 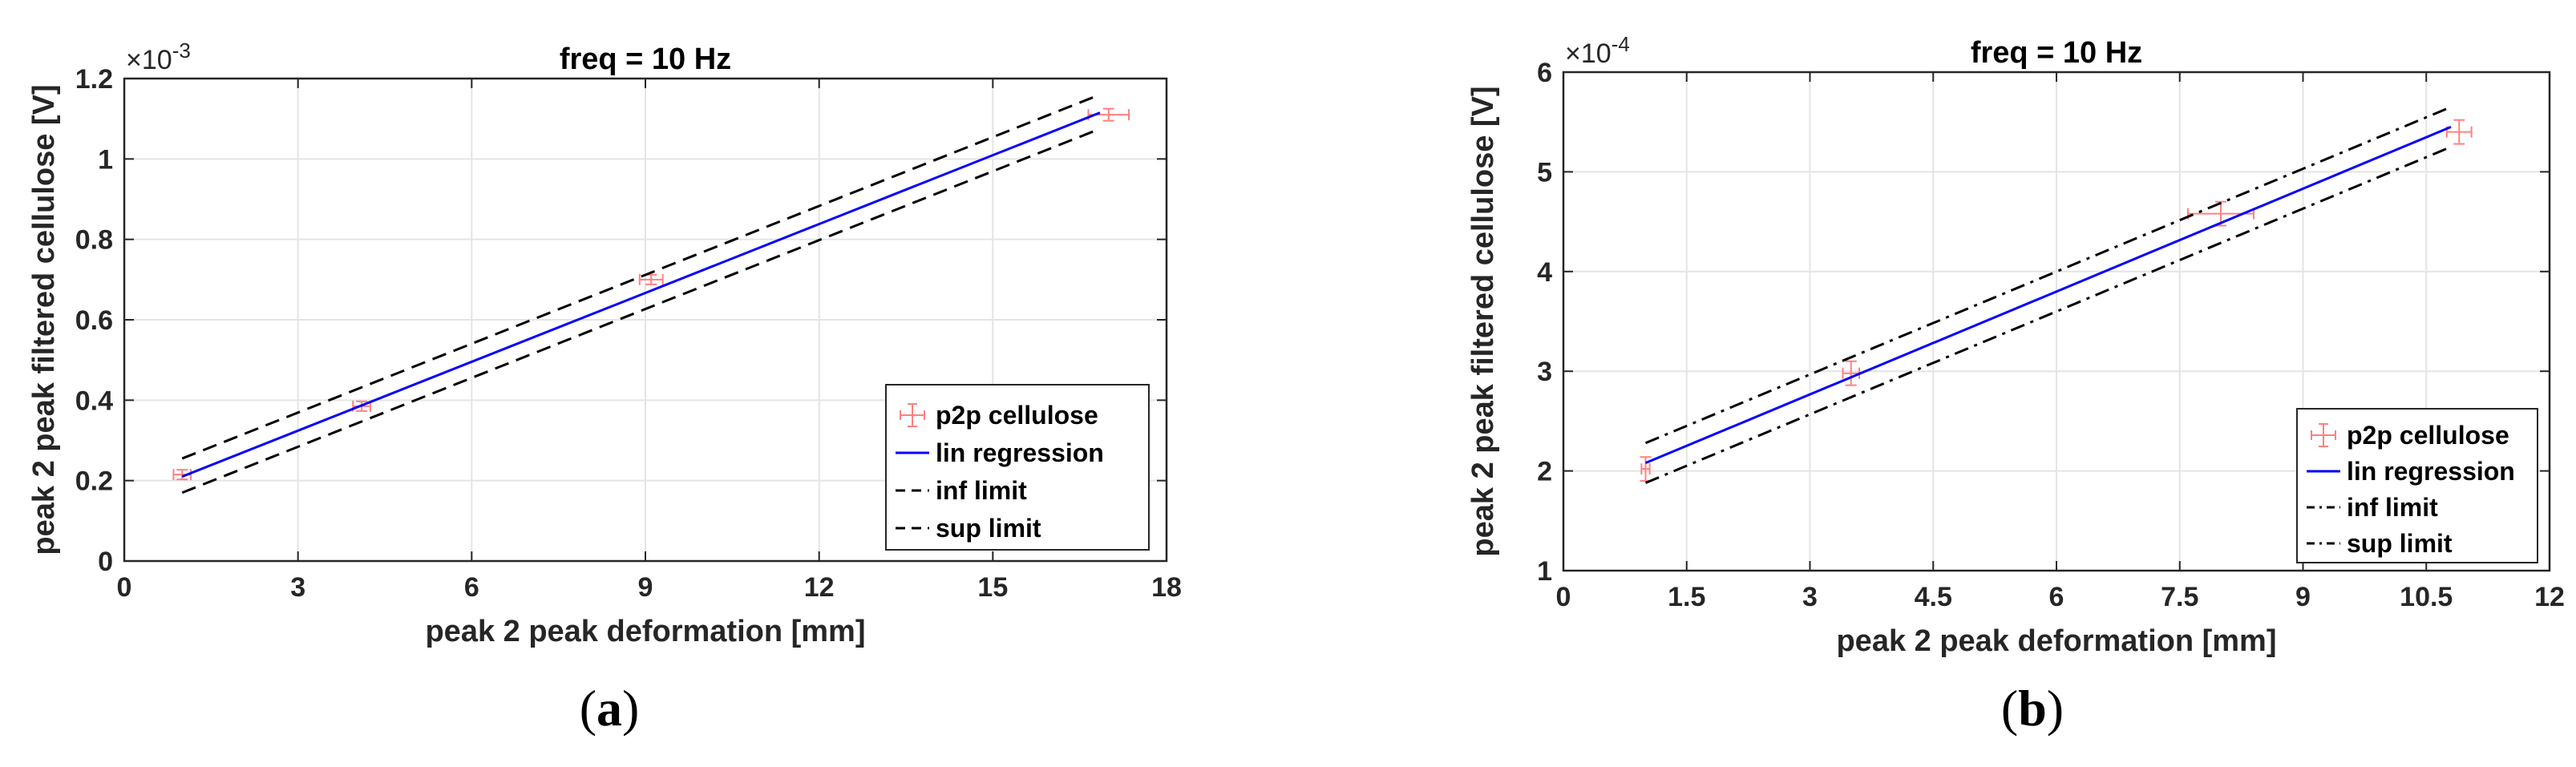 I want to click on y-tick-label: 0.4, so click(x=94, y=401).